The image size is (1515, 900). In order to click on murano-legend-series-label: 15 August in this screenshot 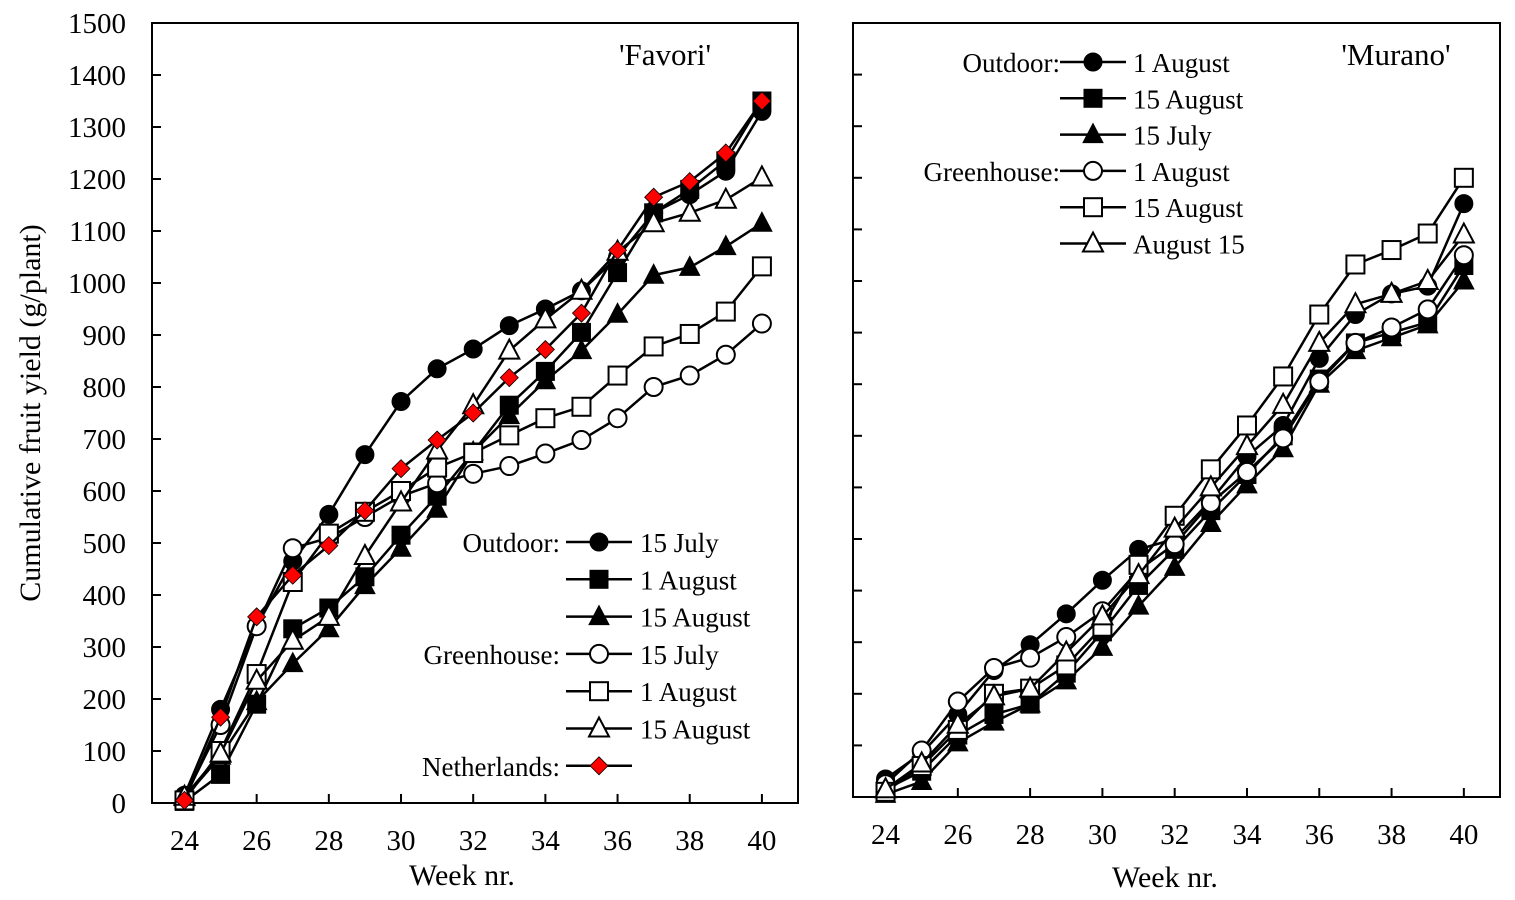, I will do `click(1188, 208)`.